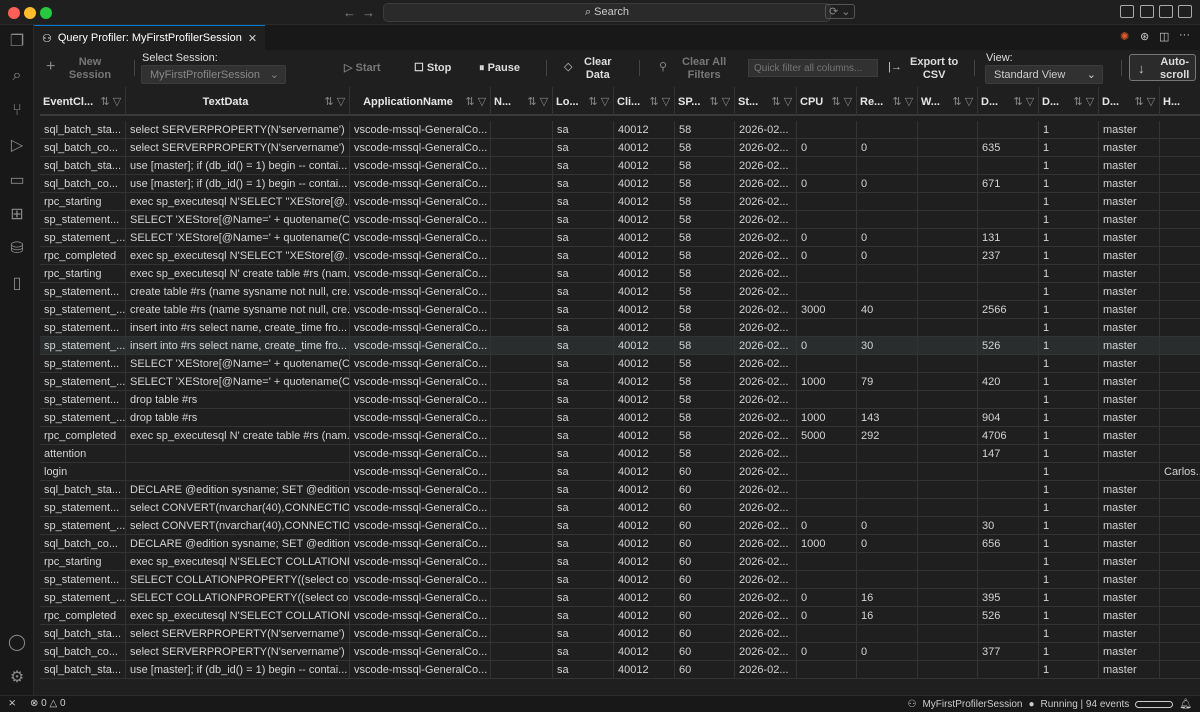  What do you see at coordinates (522, 101) in the screenshot?
I see `column-header: N... ⇅ ▽` at bounding box center [522, 101].